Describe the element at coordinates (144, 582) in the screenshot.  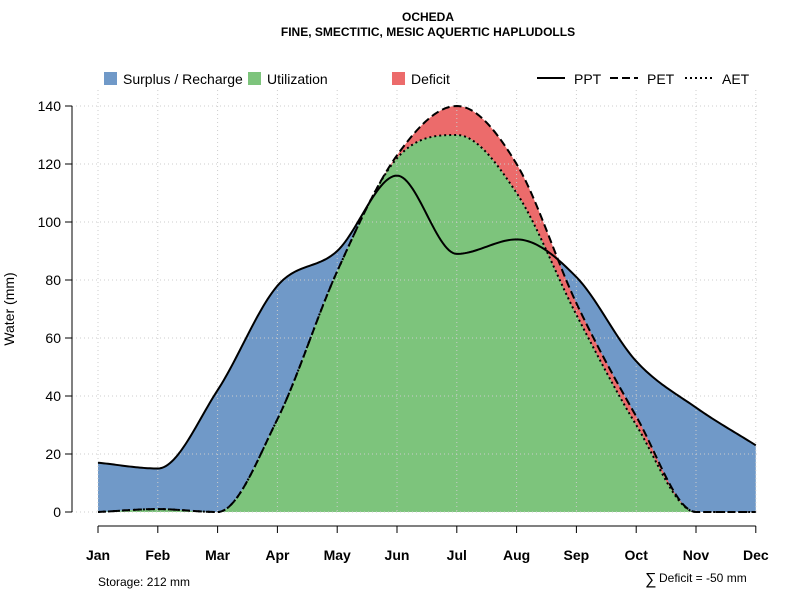
I see `storage-label: Storage: 212 mm` at that location.